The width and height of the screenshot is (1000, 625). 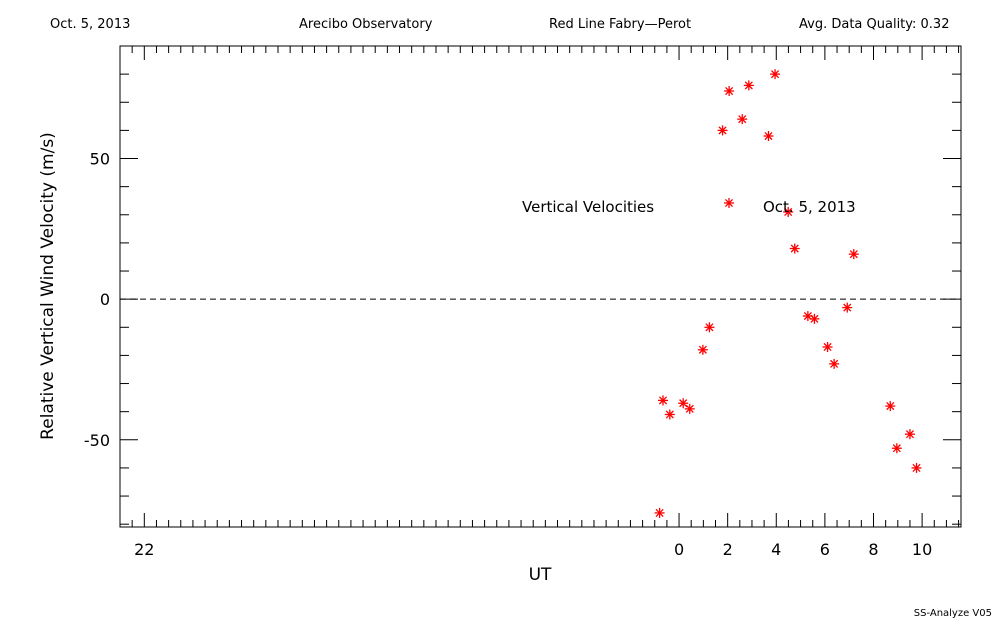 What do you see at coordinates (366, 24) in the screenshot?
I see `header-site: Arecibo Observatory` at bounding box center [366, 24].